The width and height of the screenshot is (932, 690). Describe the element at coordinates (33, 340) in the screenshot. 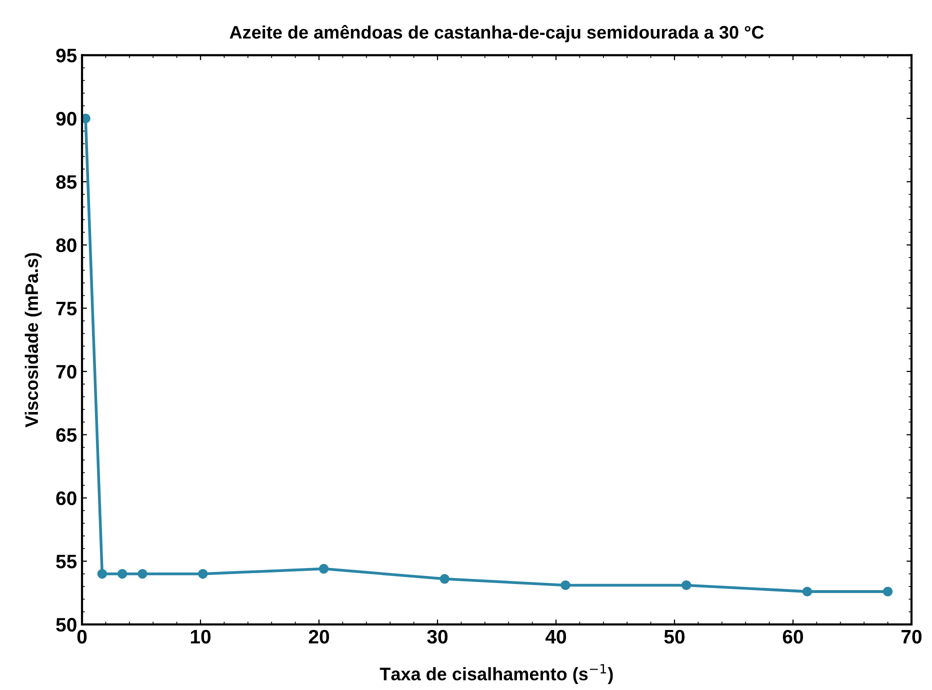

I see `y-axis-title: Viscosidade (mPa.s)` at that location.